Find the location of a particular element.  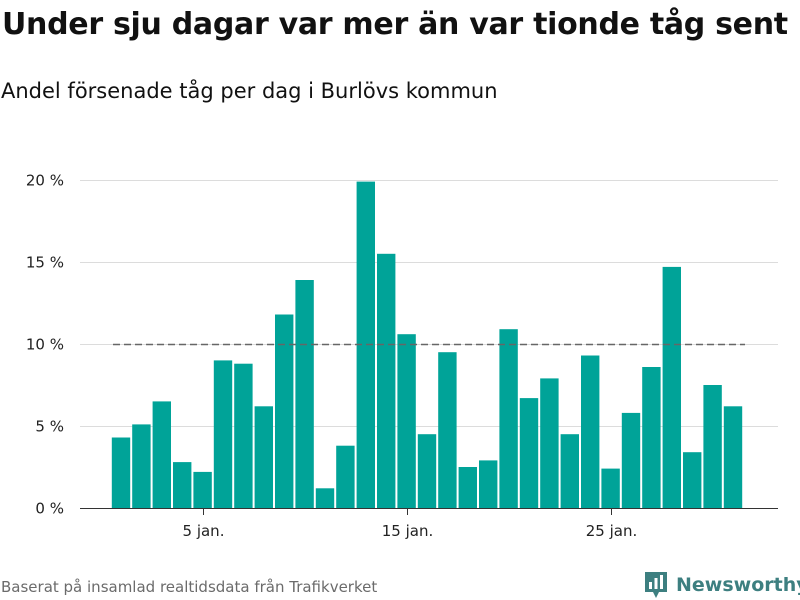

y-axis-tick-labels: 0 % 5 % 10 % 15 % 20 % is located at coordinates (45, 345).